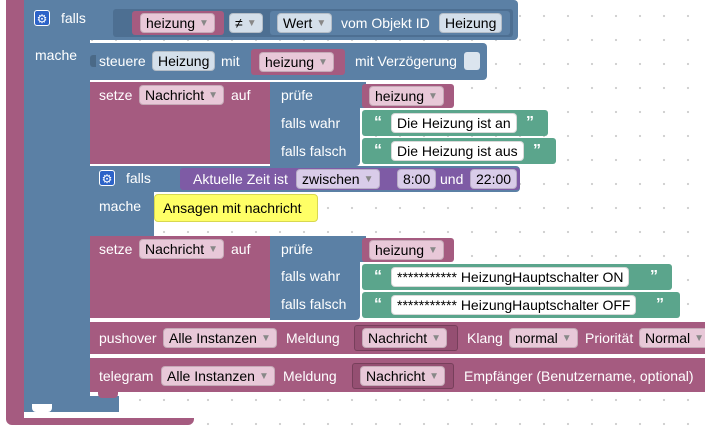 The image size is (705, 435). I want to click on und-label: und, so click(452, 179).